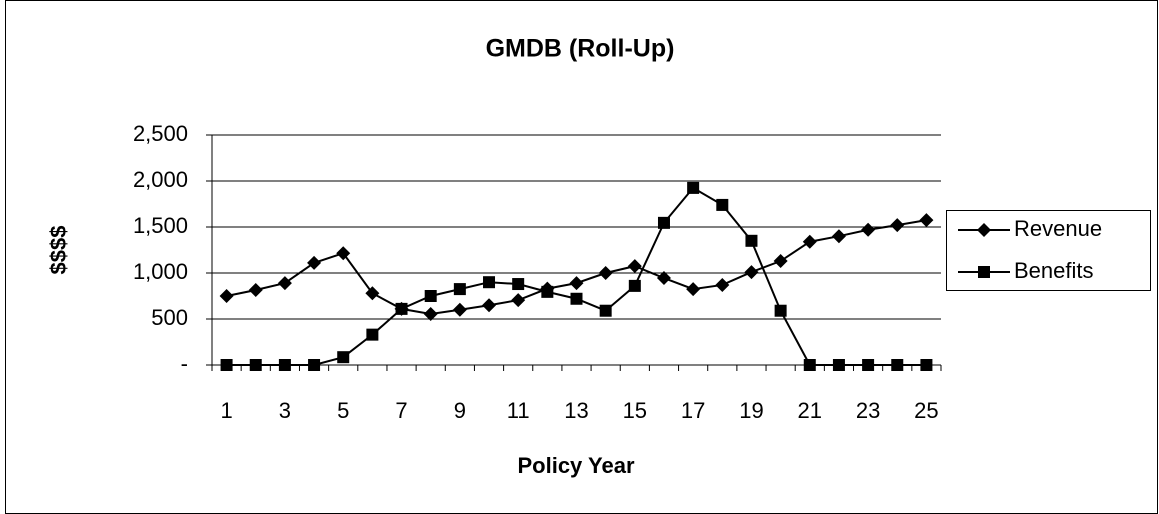 This screenshot has width=1159, height=514. I want to click on x-tick-label: 5, so click(343, 410).